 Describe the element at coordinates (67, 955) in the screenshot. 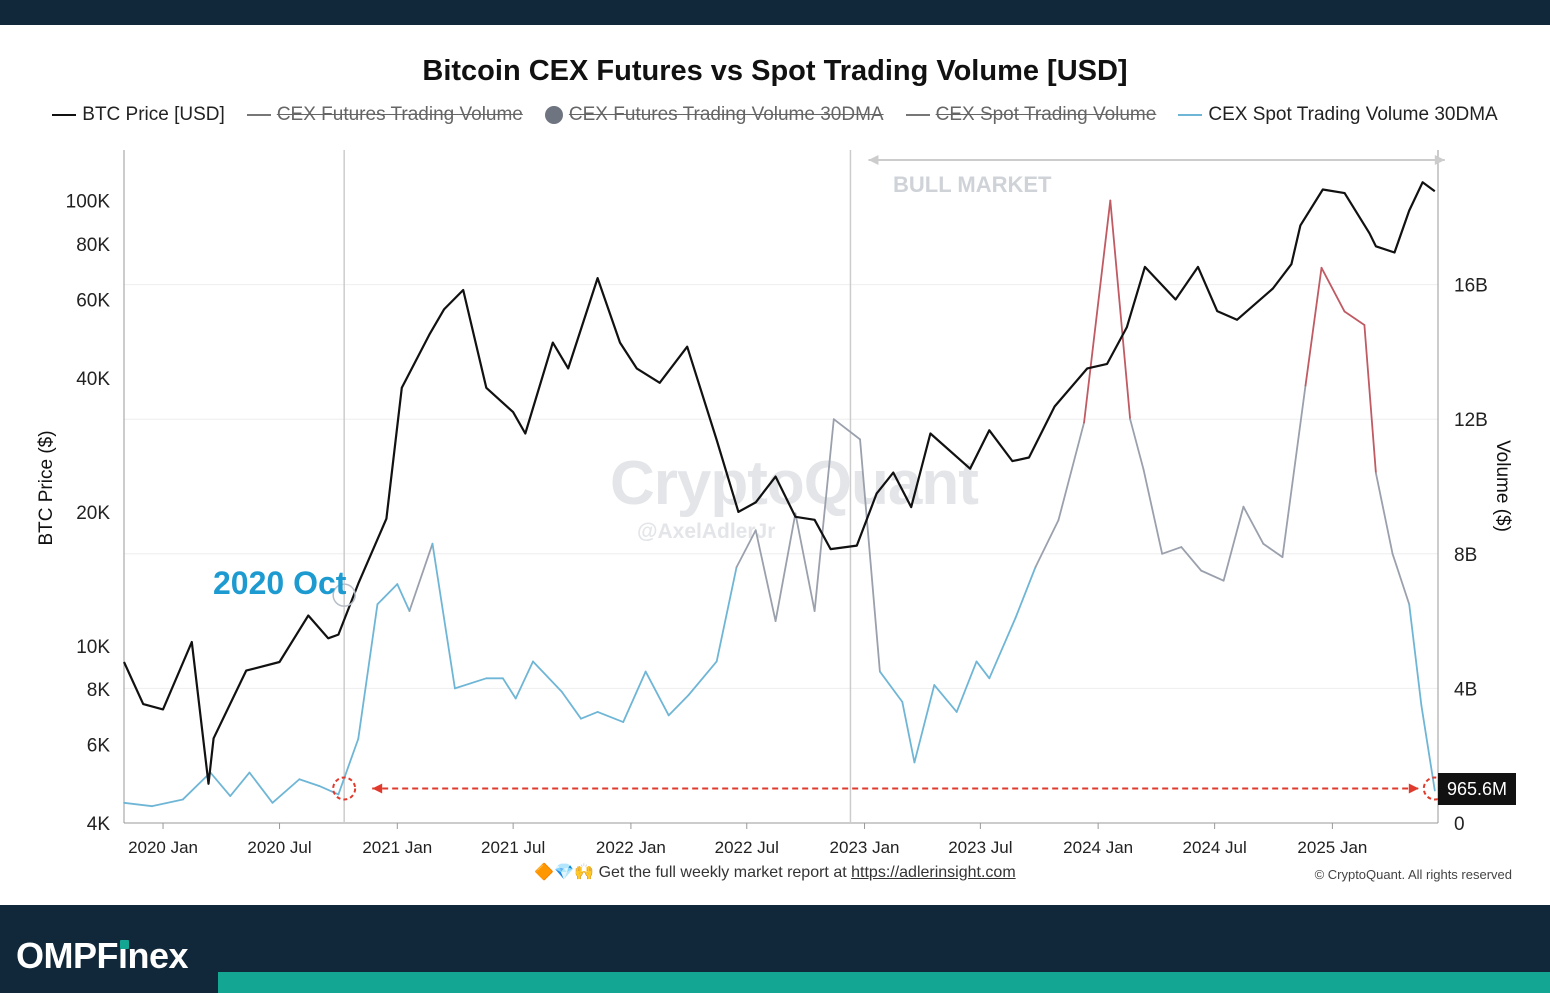

I see `brand-prefix: OMPF` at that location.